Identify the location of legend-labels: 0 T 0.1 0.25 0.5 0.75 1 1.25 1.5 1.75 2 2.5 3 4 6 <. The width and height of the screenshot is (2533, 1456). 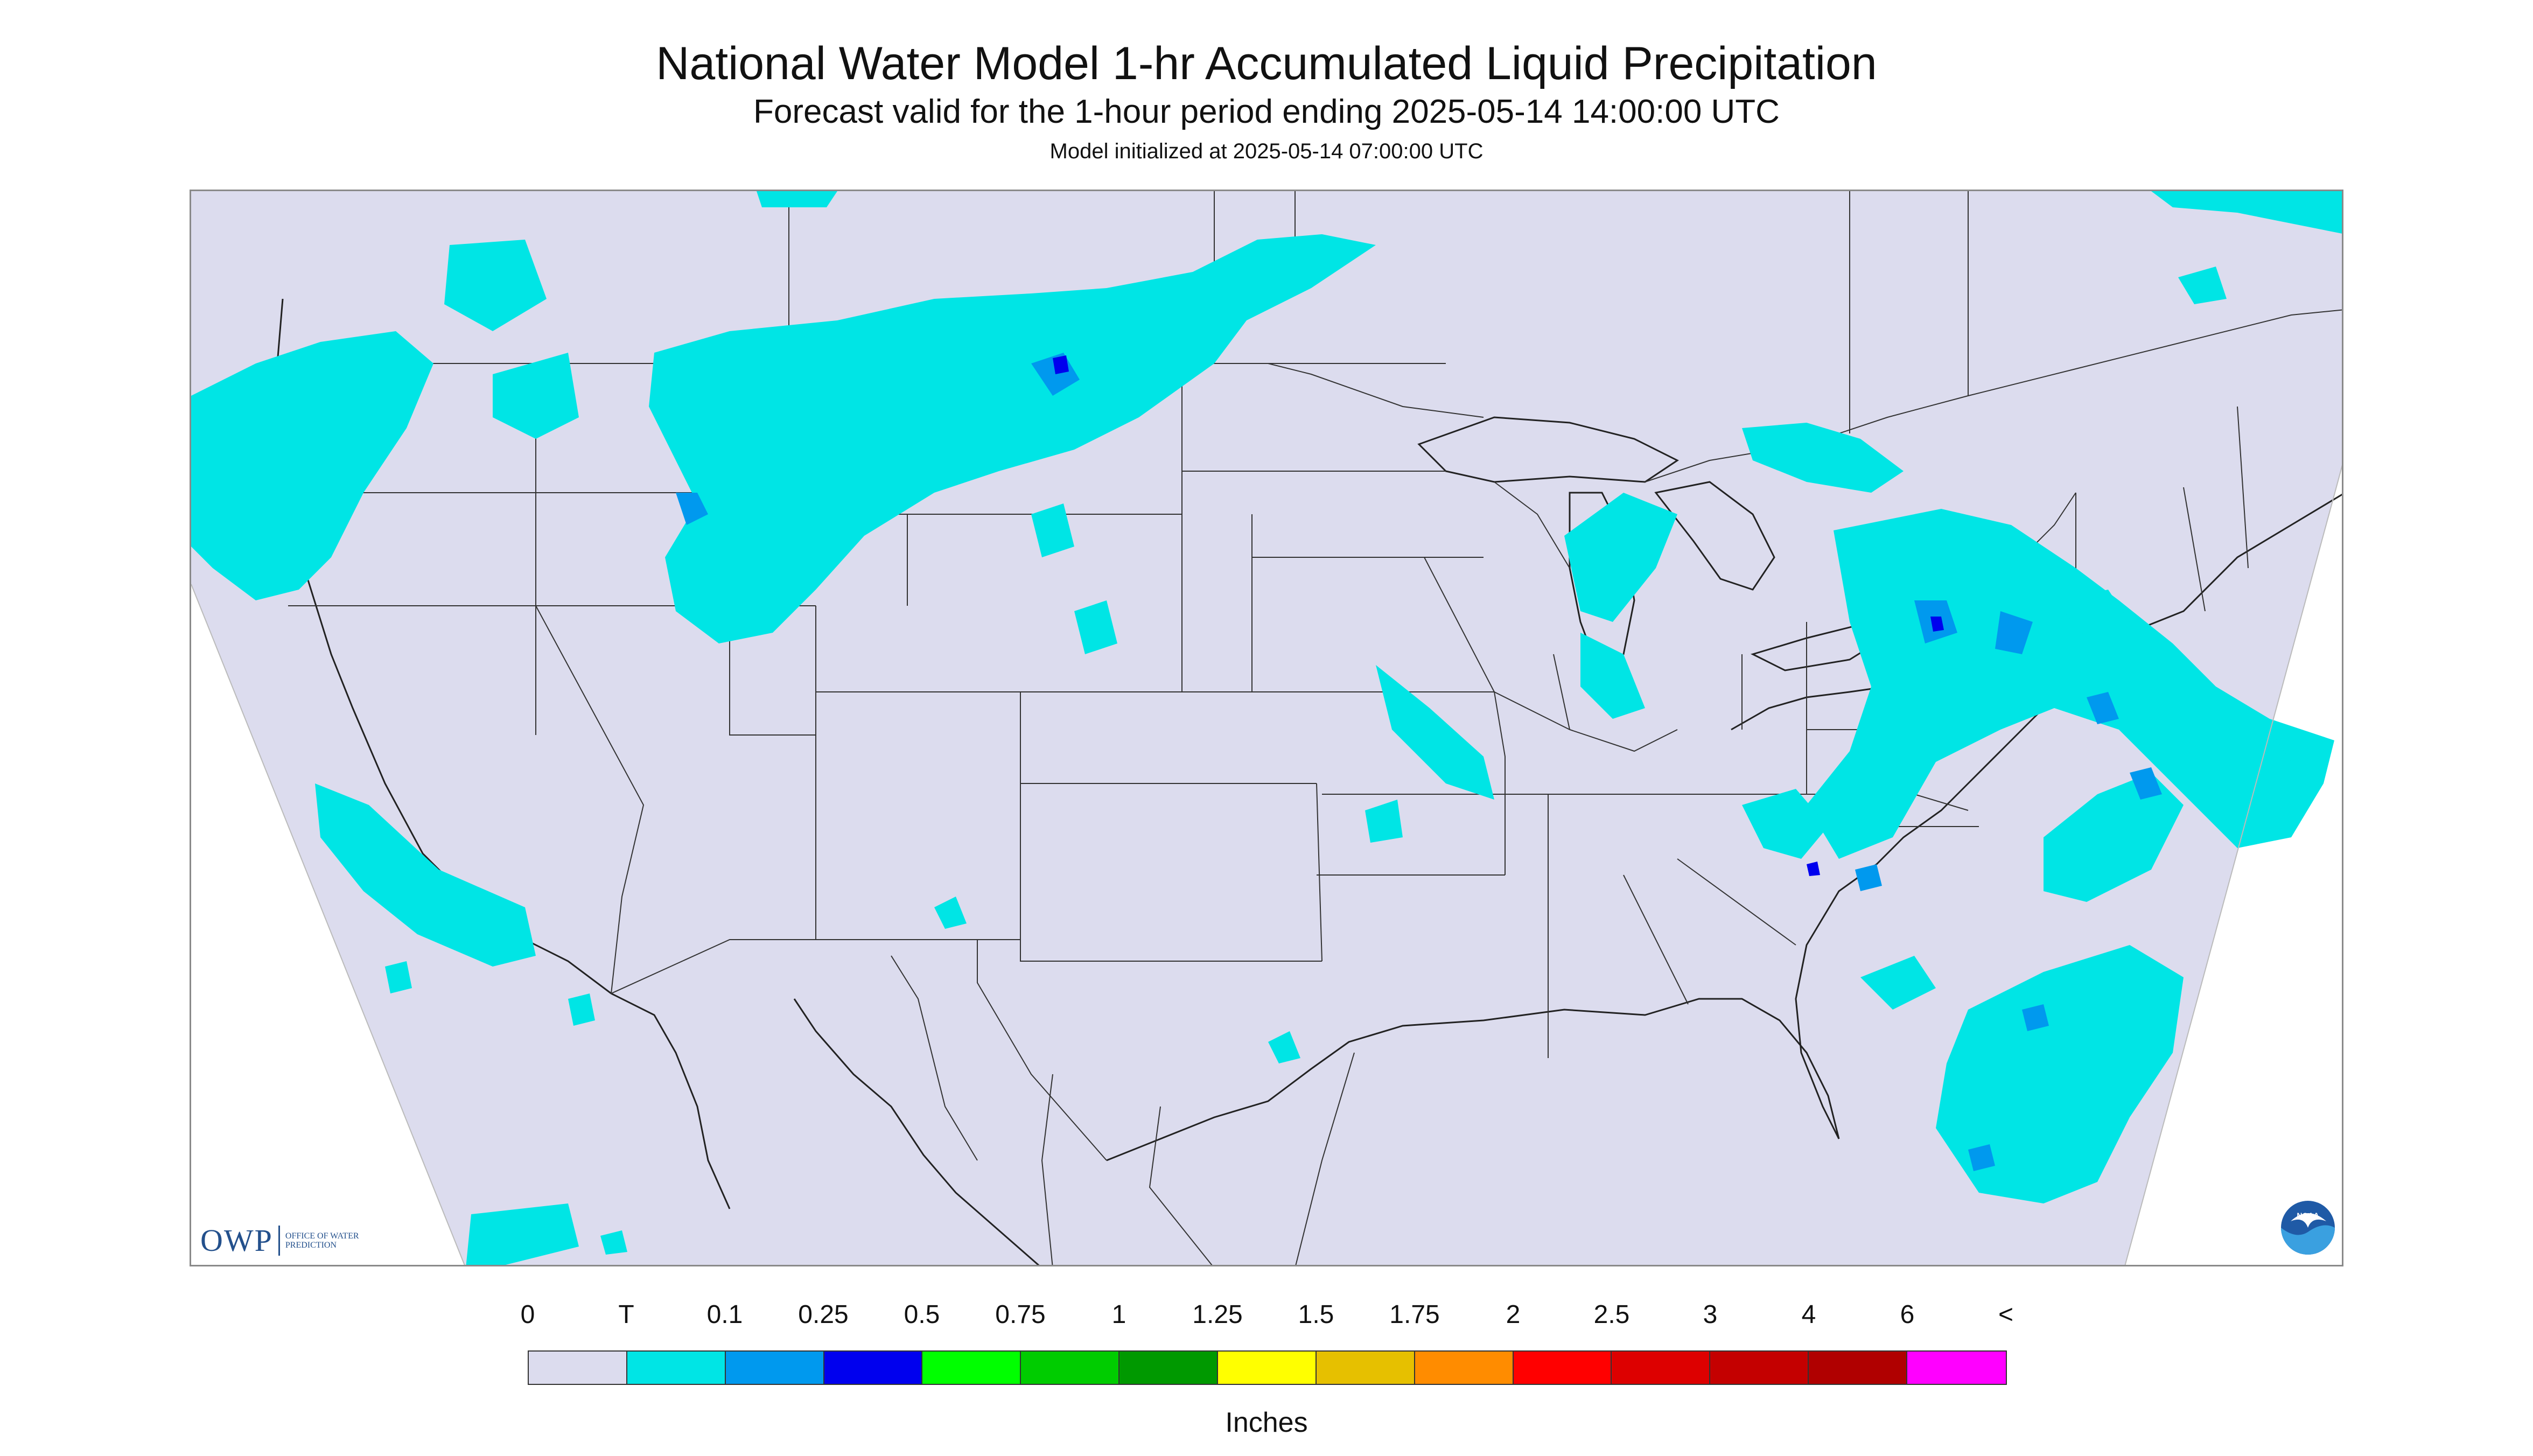
(1267, 1315).